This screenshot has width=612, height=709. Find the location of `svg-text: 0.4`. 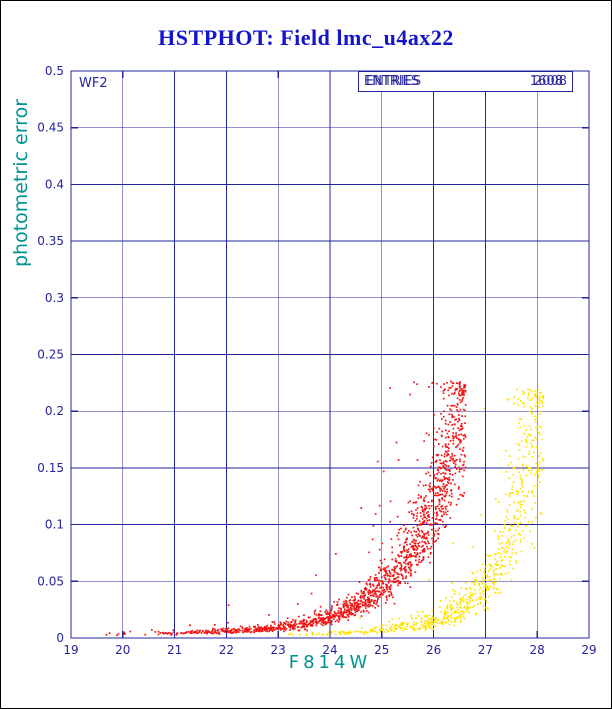

svg-text: 0.4 is located at coordinates (54, 184).